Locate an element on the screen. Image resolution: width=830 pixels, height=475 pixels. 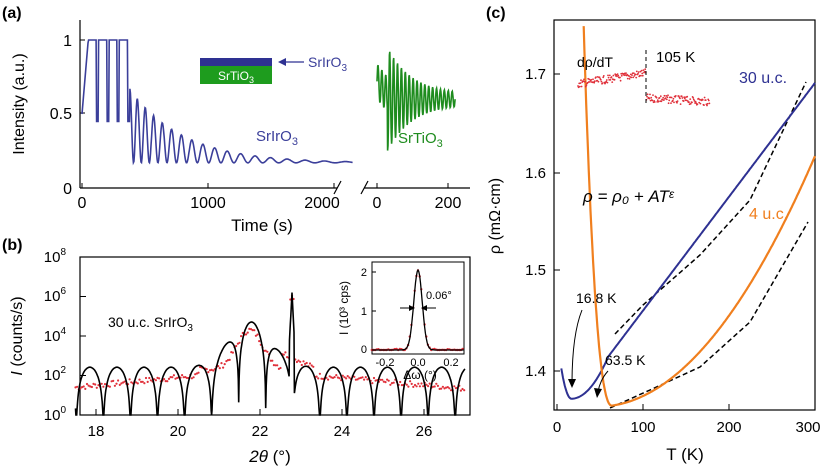
x-tick-label: 24 is located at coordinates (342, 431).